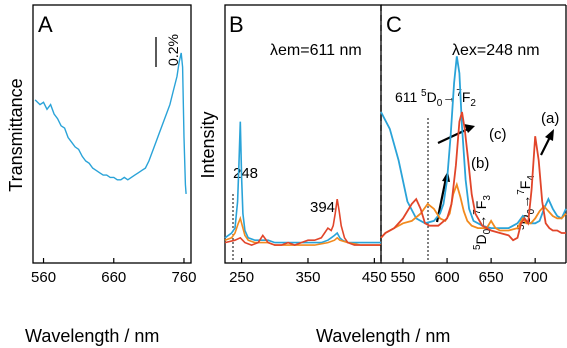 The image size is (567, 348). What do you see at coordinates (473, 210) in the screenshot?
I see `panel-c-series-b-line` at bounding box center [473, 210].